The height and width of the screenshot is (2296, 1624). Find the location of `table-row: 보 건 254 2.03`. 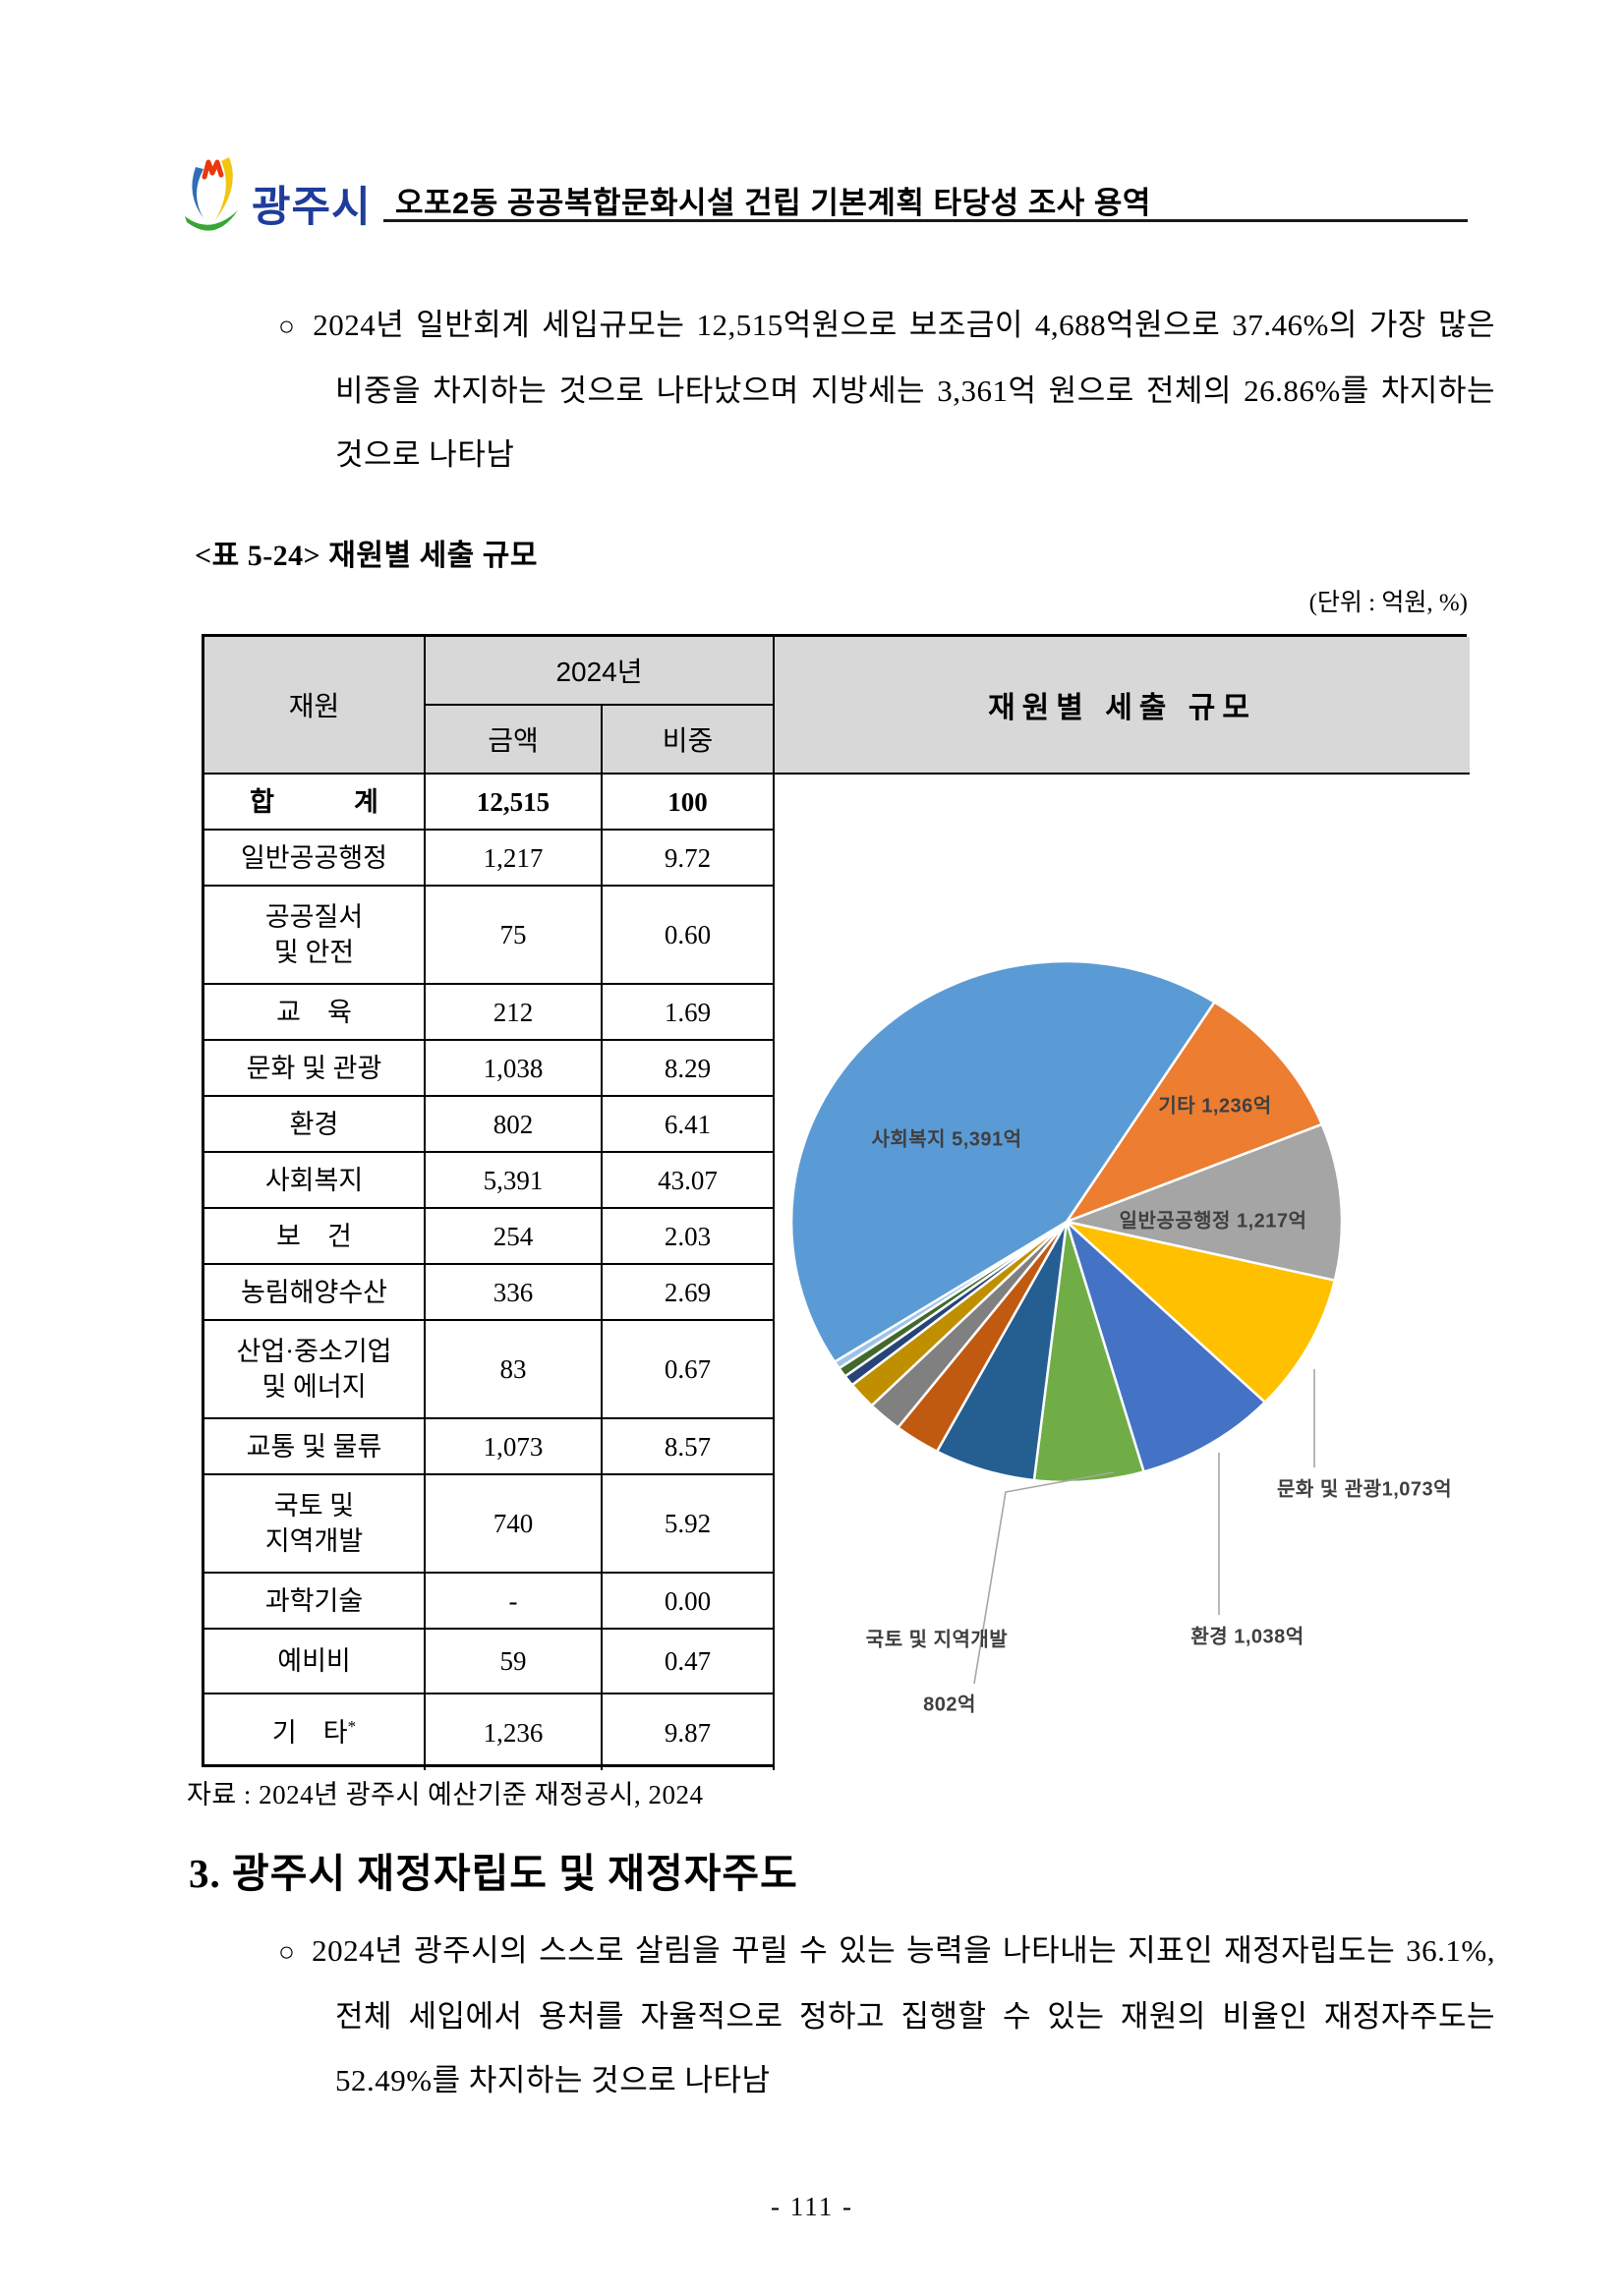

table-row: 보 건 254 2.03 is located at coordinates (489, 1237).